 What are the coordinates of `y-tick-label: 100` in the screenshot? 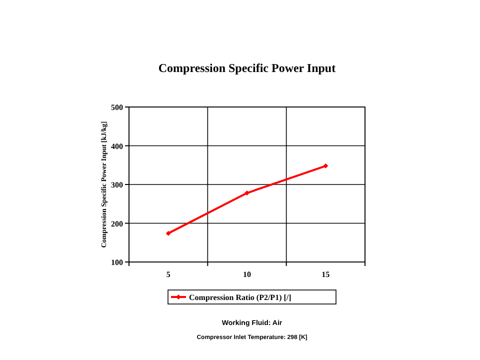 It's located at (117, 262).